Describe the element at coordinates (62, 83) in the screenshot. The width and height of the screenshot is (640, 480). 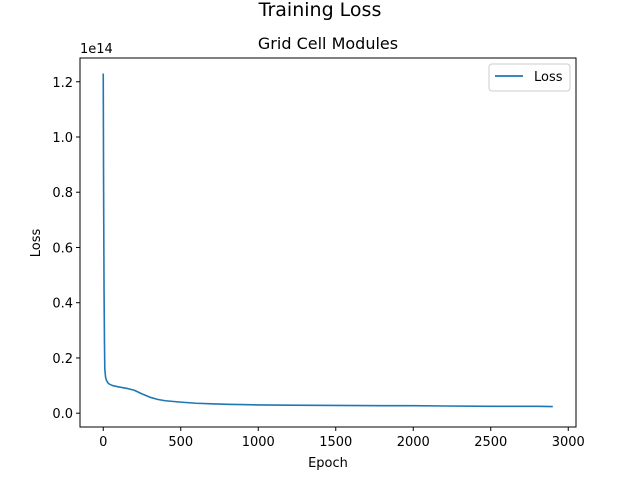
I see `y-tick-label: 1.2` at that location.